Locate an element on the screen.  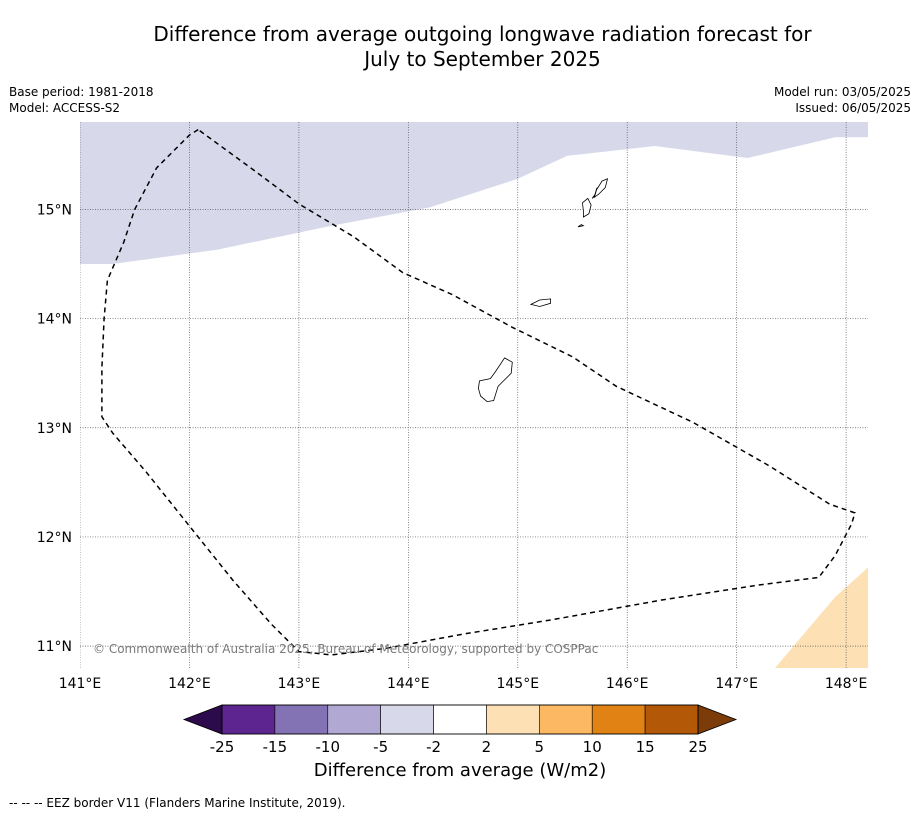
colorbar-tick-label: 5 is located at coordinates (540, 747).